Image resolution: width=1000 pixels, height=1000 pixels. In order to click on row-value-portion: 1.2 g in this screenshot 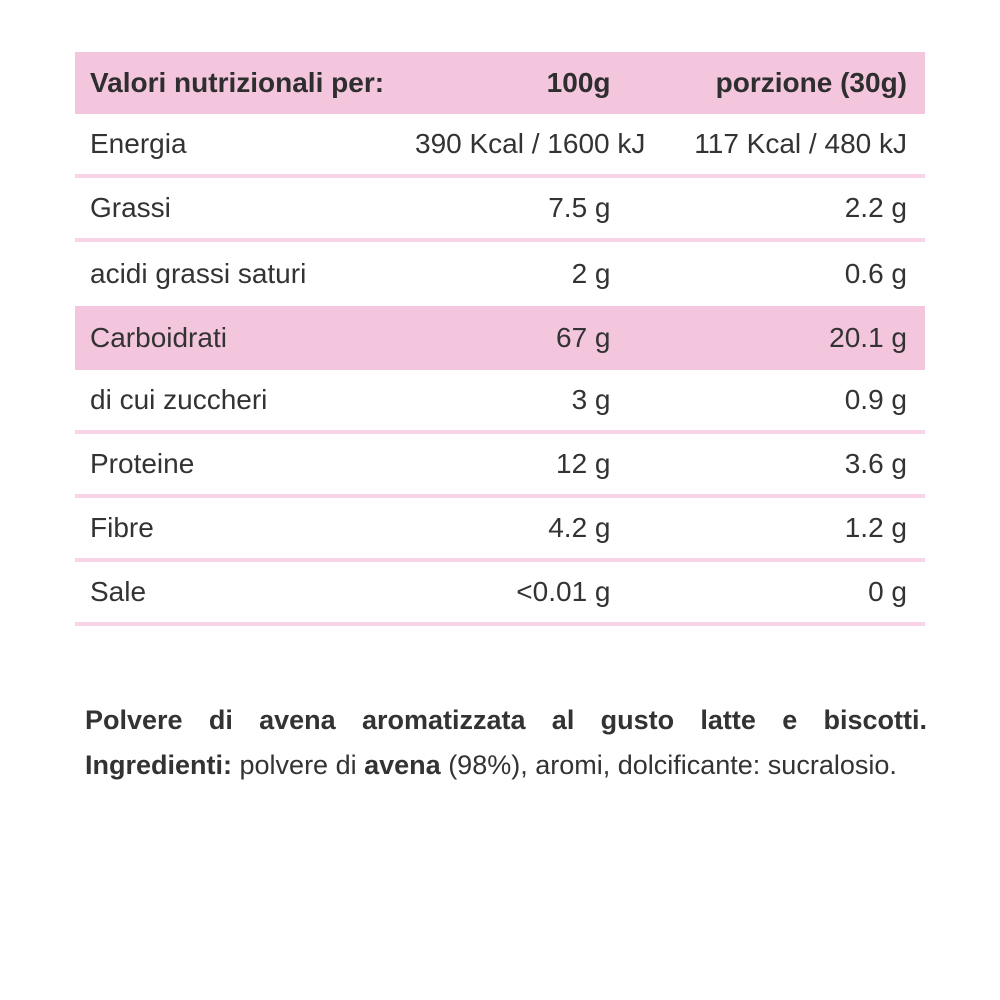, I will do `click(875, 527)`.